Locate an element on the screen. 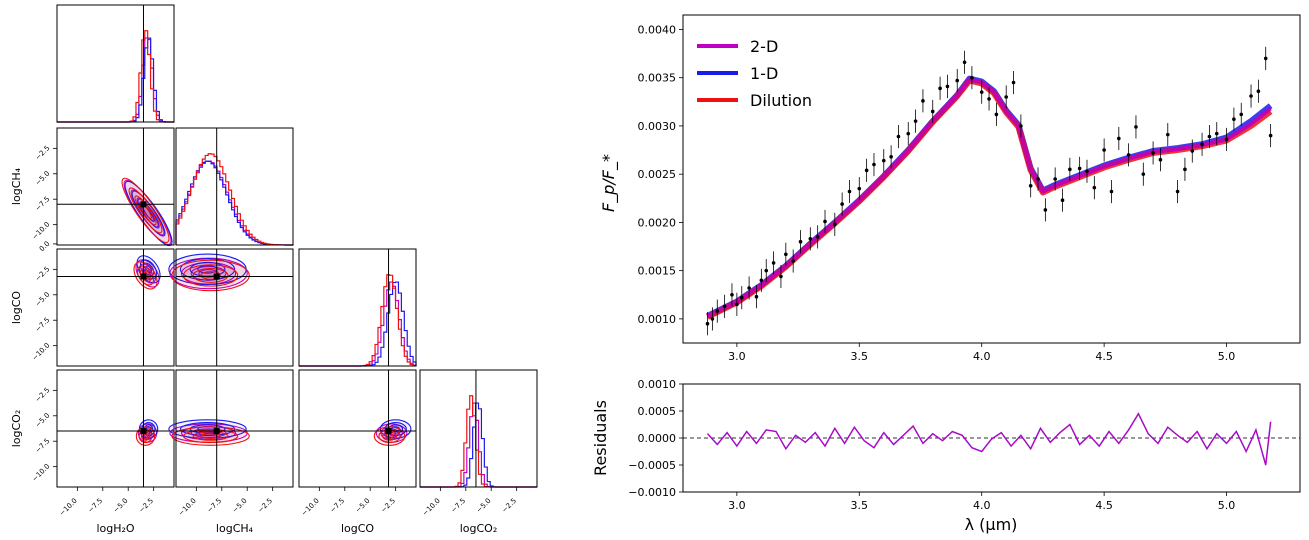 This screenshot has height=540, width=1309. y-axis-label: logCO is located at coordinates (16, 307).